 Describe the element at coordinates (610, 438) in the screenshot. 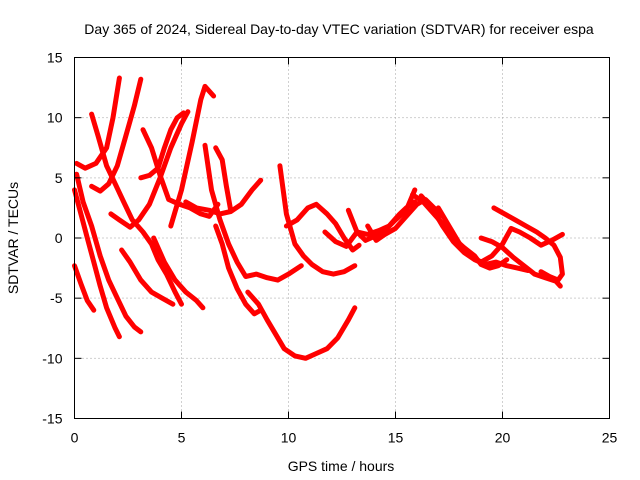

I see `x-tick-label: 25` at that location.